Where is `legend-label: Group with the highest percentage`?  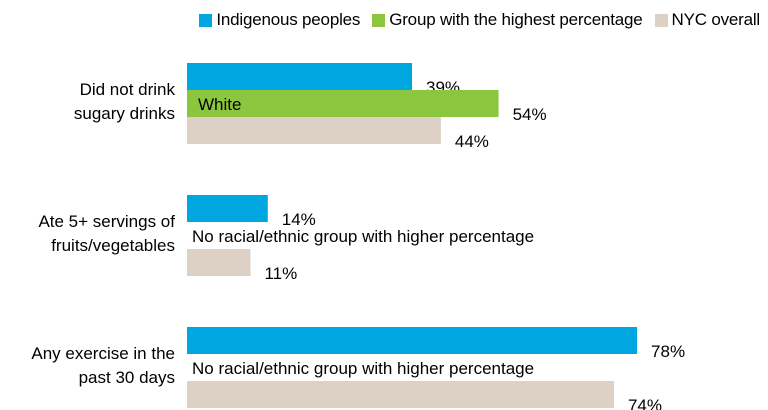 legend-label: Group with the highest percentage is located at coordinates (516, 19).